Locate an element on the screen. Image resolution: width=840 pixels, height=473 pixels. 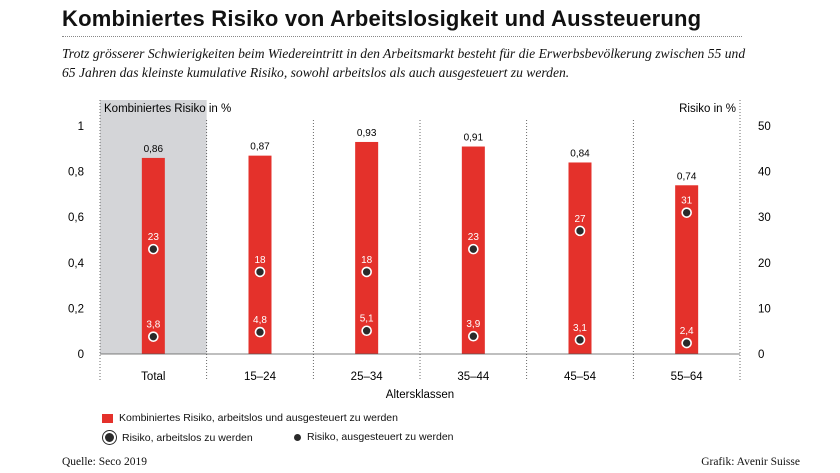
bar-value-label: 0,93 is located at coordinates (367, 133).